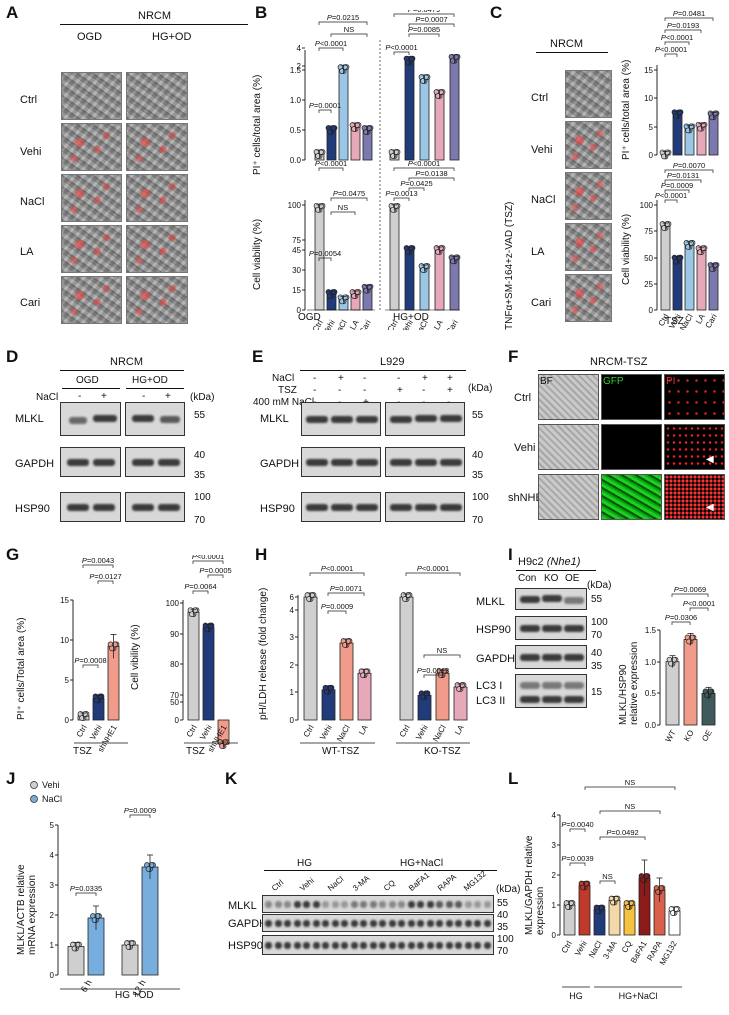  Describe the element at coordinates (491, 701) in the screenshot. I see `i-blot-label-lc3ii: LC3 II` at that location.